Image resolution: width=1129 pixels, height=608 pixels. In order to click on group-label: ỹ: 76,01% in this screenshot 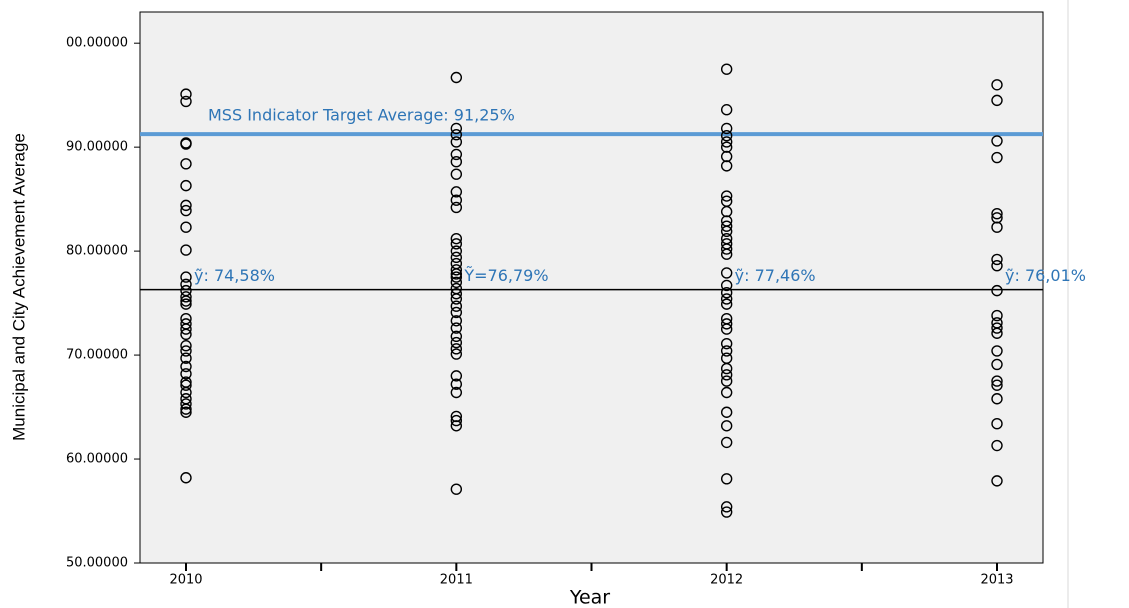, I will do `click(1045, 275)`.